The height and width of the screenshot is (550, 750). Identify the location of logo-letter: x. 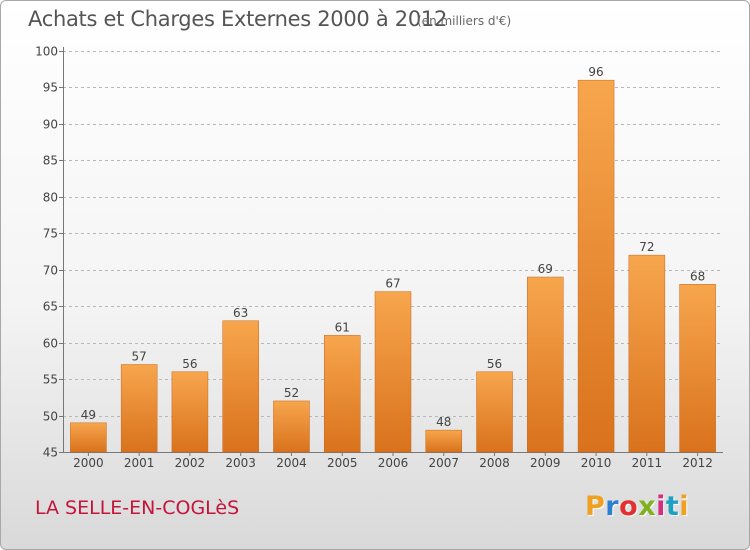
(647, 506).